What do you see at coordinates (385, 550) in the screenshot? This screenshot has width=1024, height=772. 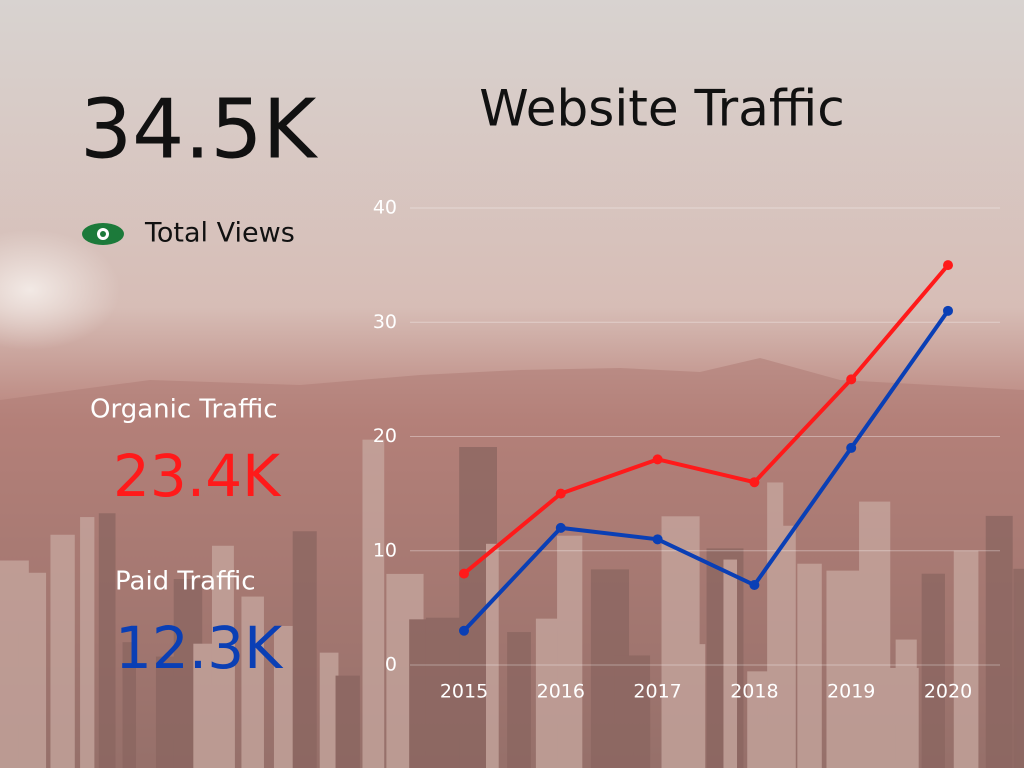 I see `y-tick-label: 10` at bounding box center [385, 550].